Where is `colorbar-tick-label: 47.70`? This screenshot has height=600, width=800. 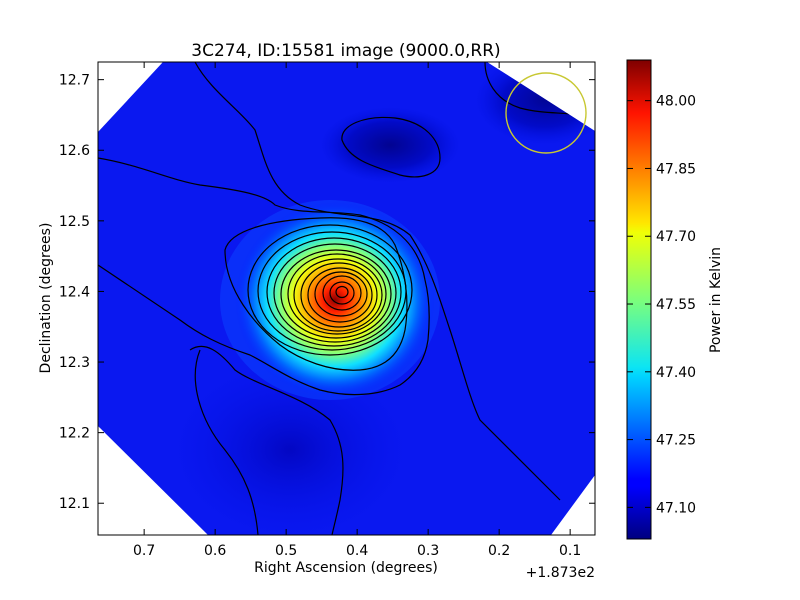
colorbar-tick-label: 47.70 is located at coordinates (676, 237).